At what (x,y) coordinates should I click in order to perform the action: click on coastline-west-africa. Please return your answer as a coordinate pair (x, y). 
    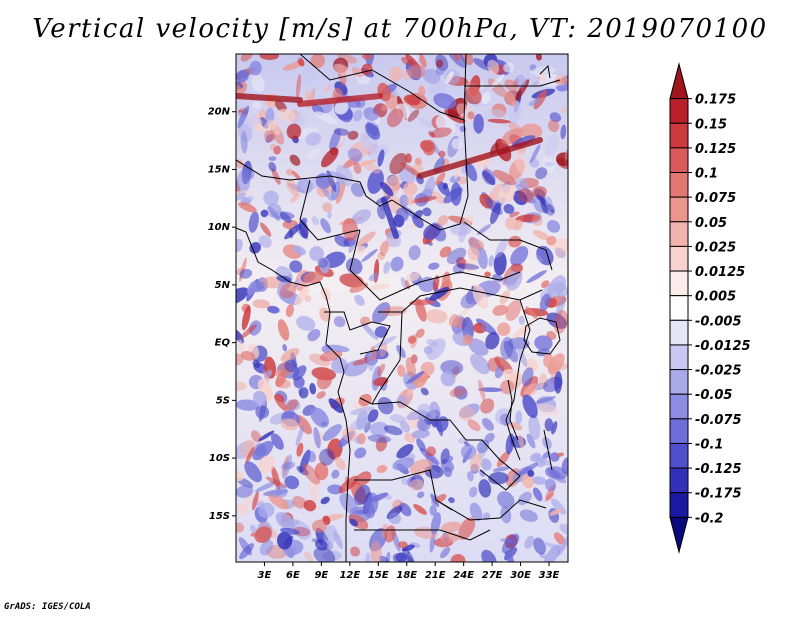
    Looking at the image, I should click on (293, 394).